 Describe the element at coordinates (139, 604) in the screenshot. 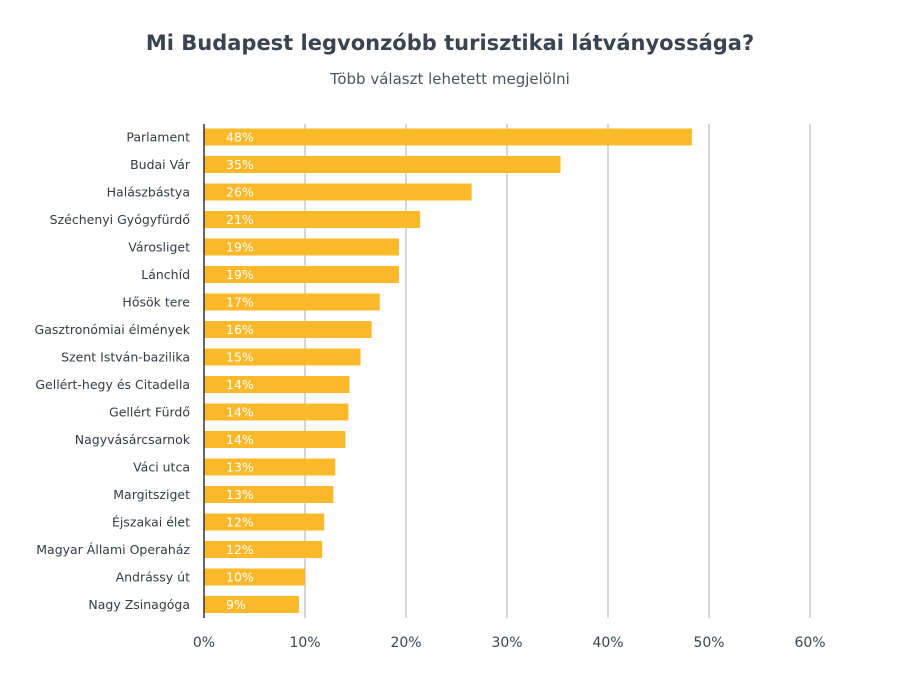

I see `category-label: Nagy Zsinagóga` at that location.